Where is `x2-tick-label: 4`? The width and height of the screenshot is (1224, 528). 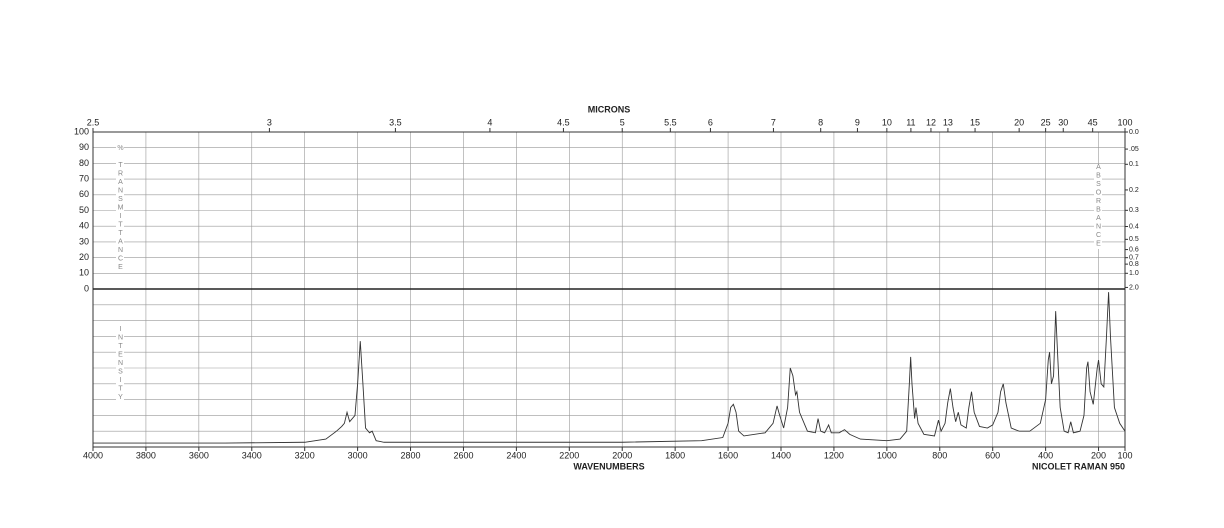
x2-tick-label: 4 is located at coordinates (489, 122).